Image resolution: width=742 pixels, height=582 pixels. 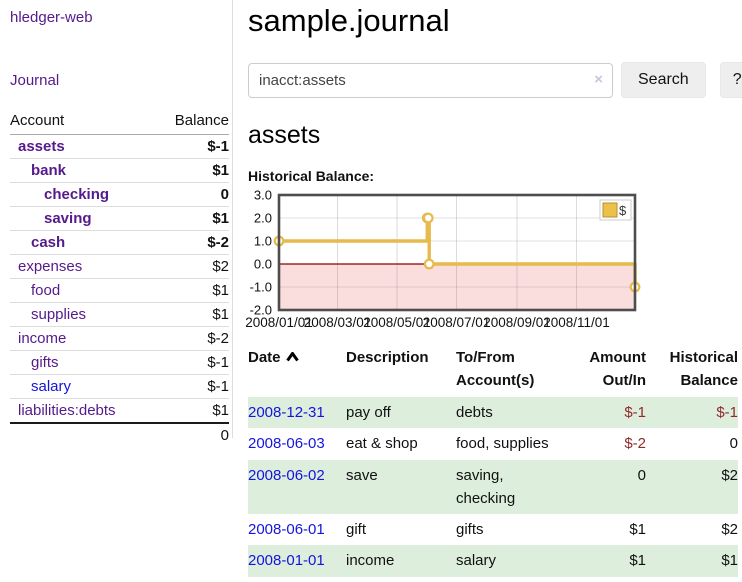 I want to click on transaction-date-cell: 2008-06-02, so click(x=297, y=487).